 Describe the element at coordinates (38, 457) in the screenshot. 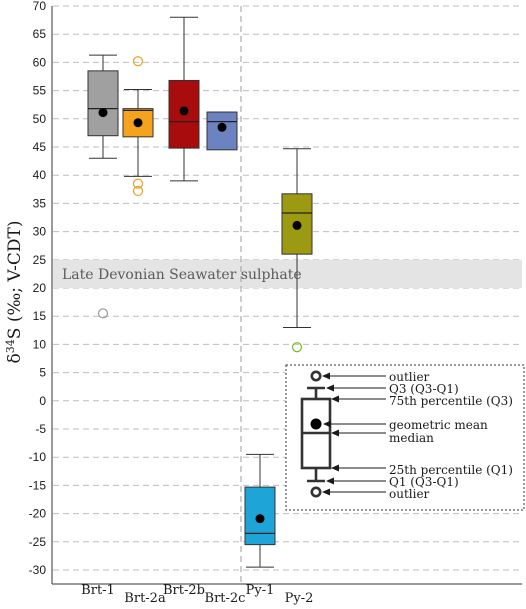

I see `y-tick-label: -10` at that location.